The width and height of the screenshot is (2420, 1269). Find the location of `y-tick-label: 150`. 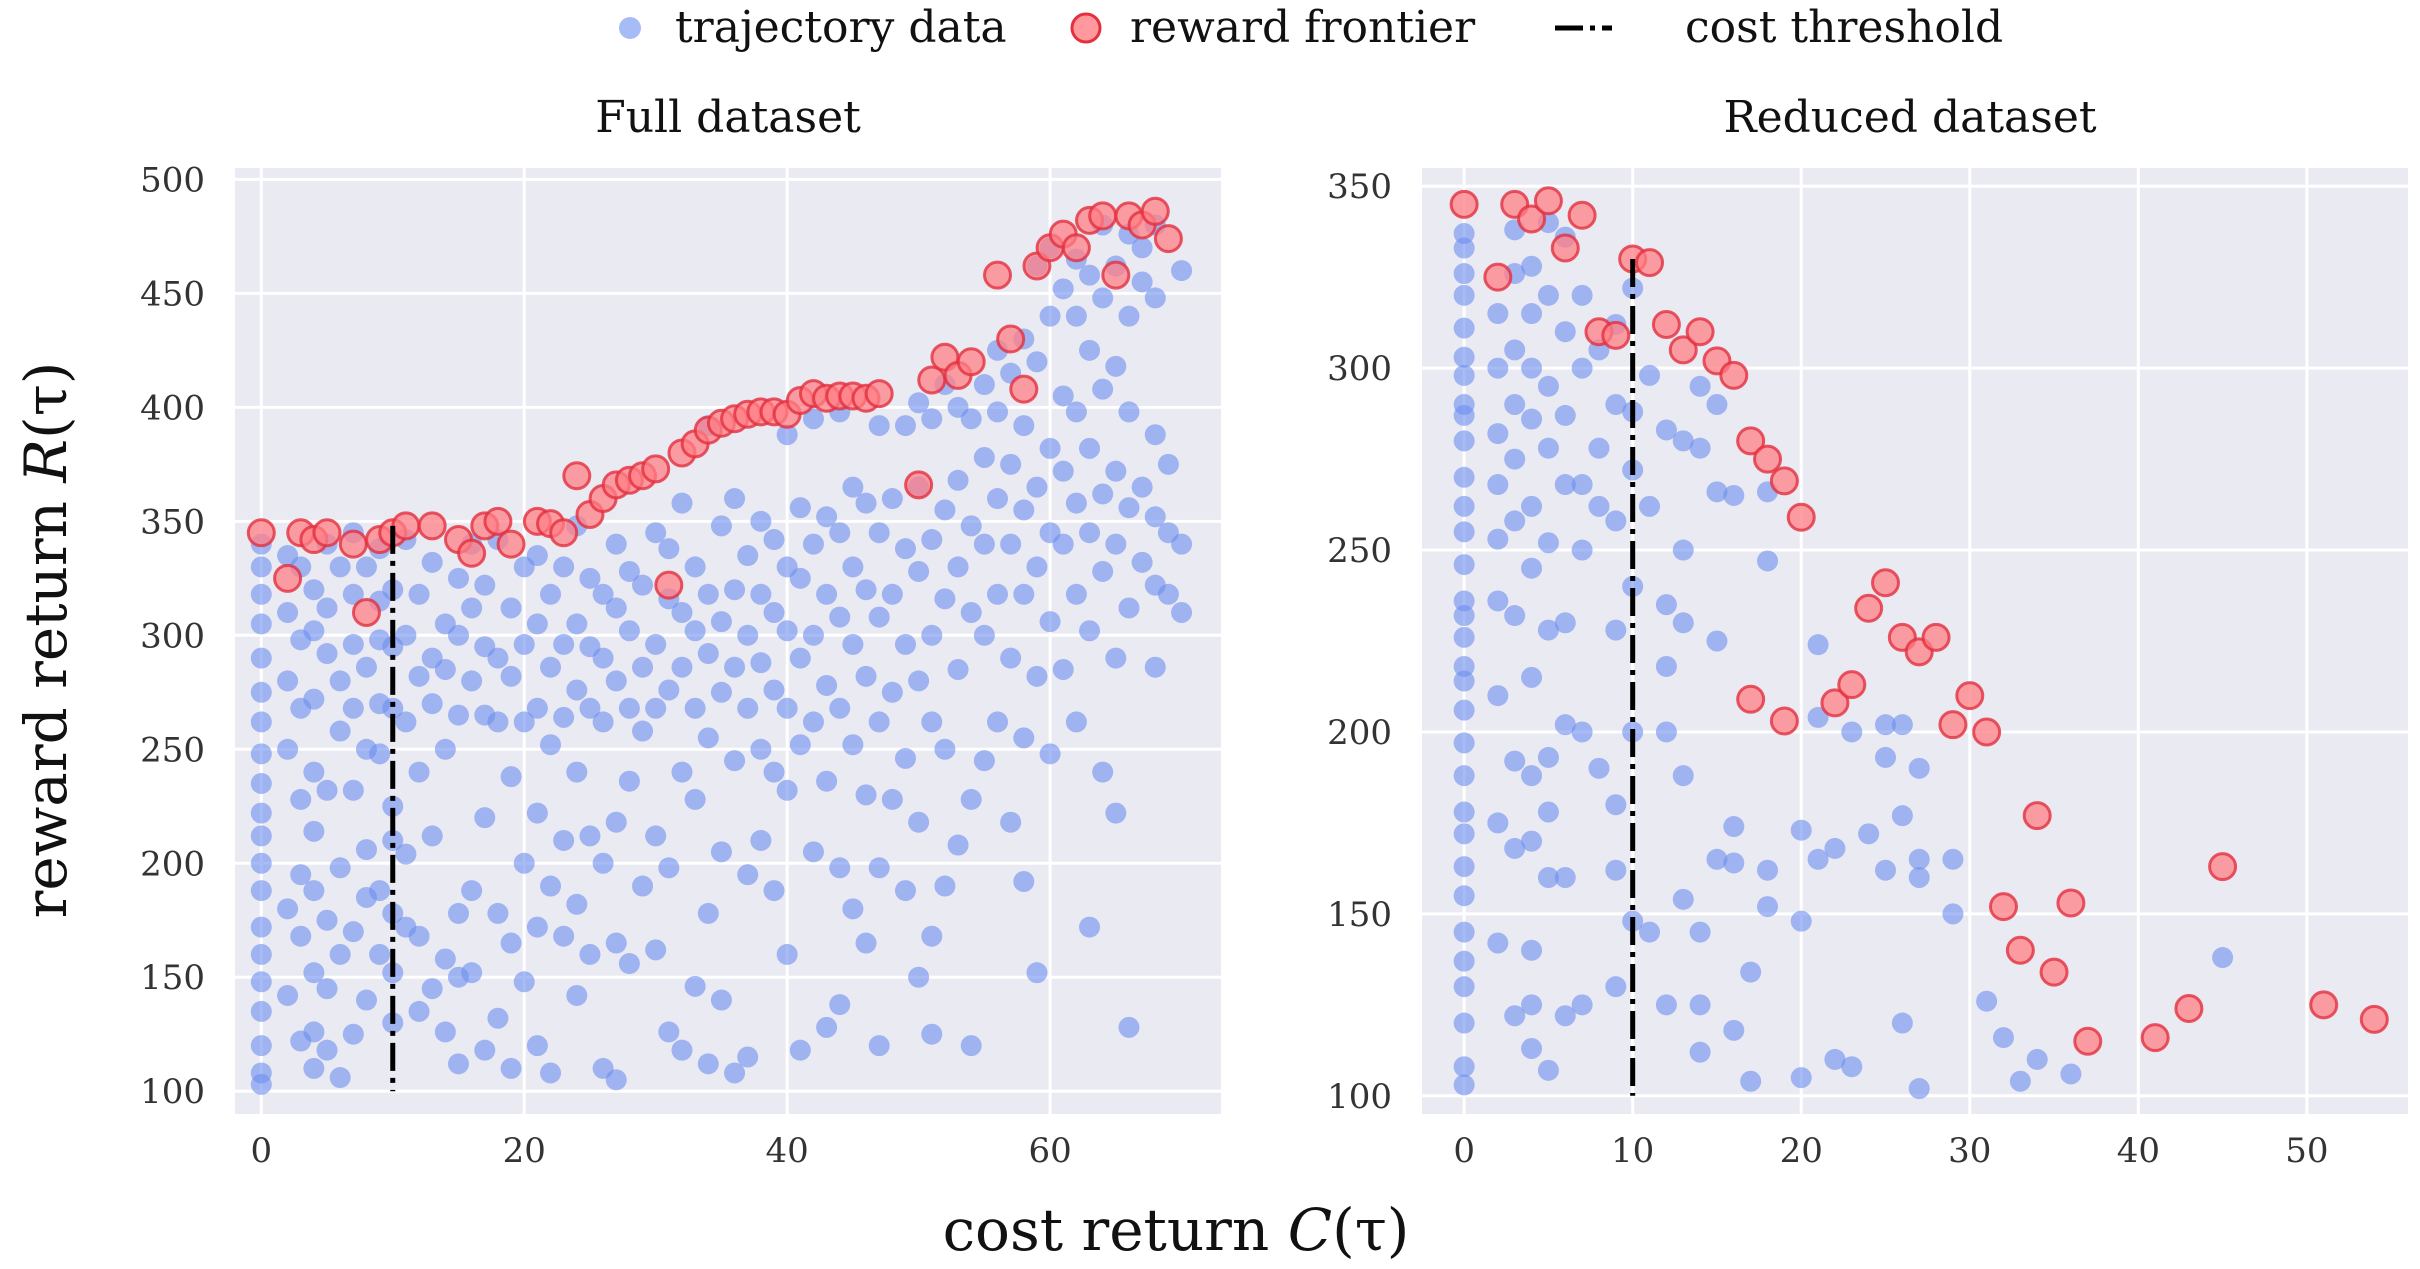

y-tick-label: 150 is located at coordinates (172, 978).